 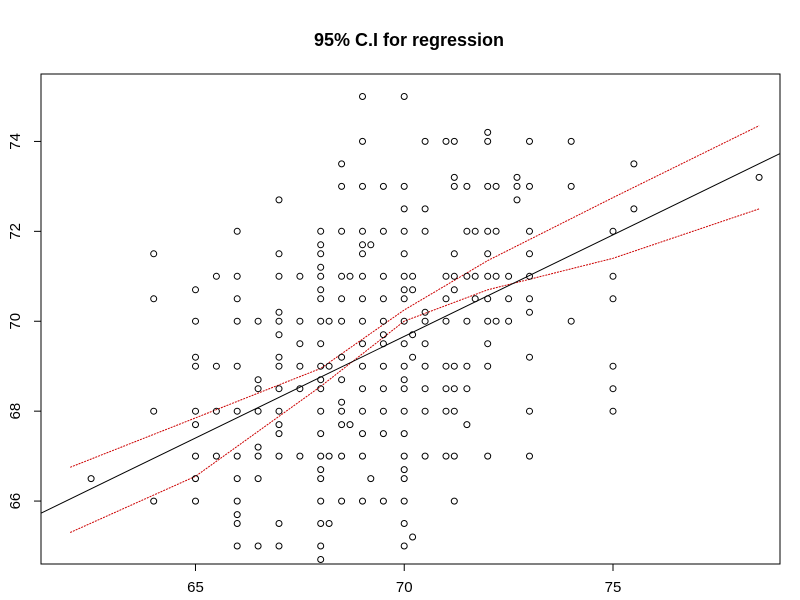 I want to click on y-axis: 66 68 70 72 74, so click(x=24, y=321).